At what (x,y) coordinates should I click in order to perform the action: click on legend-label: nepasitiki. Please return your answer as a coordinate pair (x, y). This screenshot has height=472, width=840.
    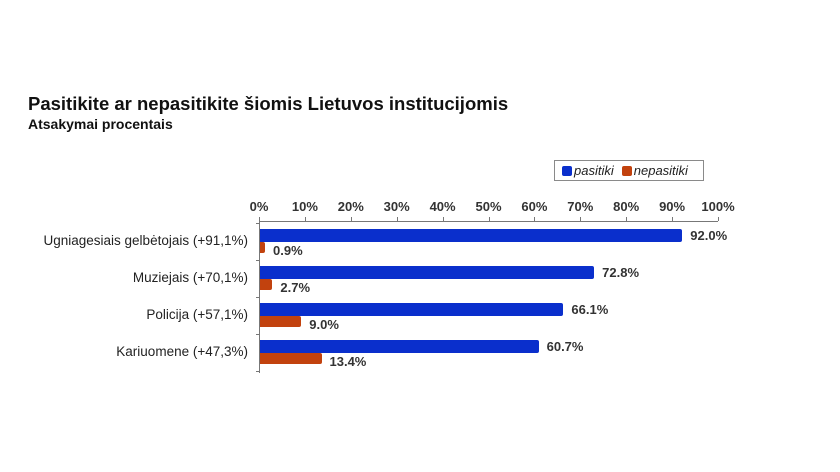
    Looking at the image, I should click on (660, 170).